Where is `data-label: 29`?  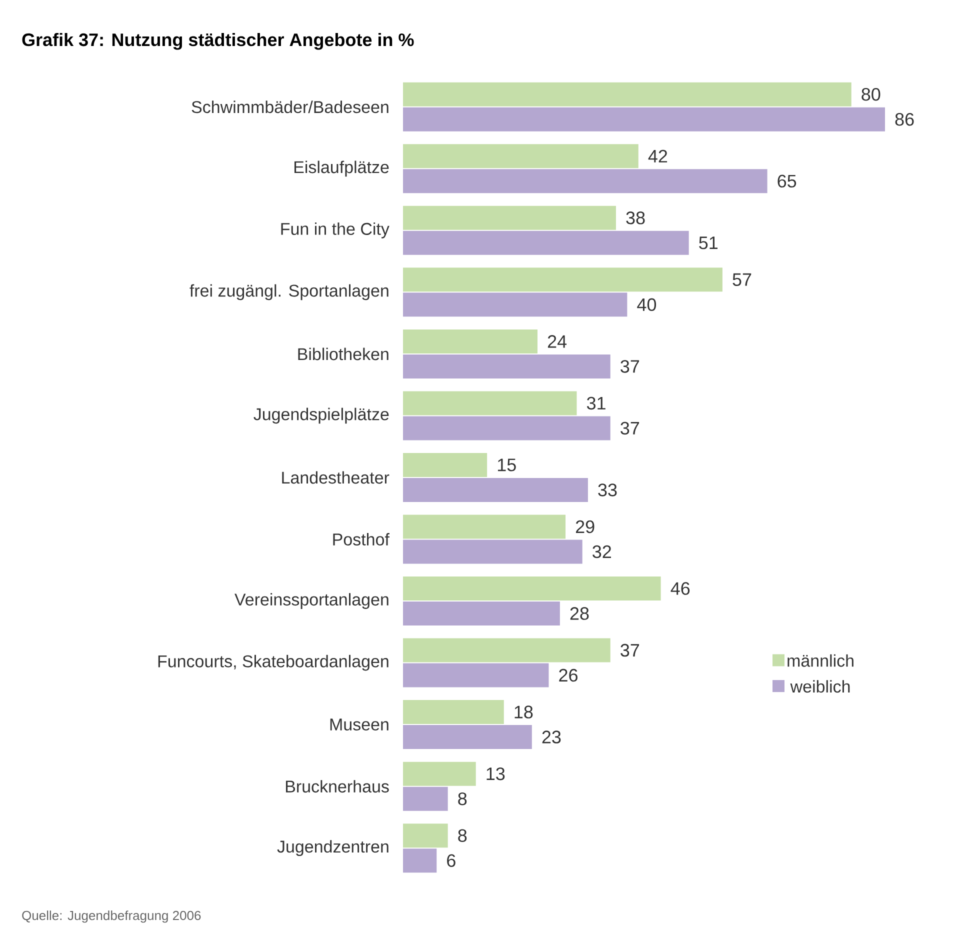 data-label: 29 is located at coordinates (585, 527).